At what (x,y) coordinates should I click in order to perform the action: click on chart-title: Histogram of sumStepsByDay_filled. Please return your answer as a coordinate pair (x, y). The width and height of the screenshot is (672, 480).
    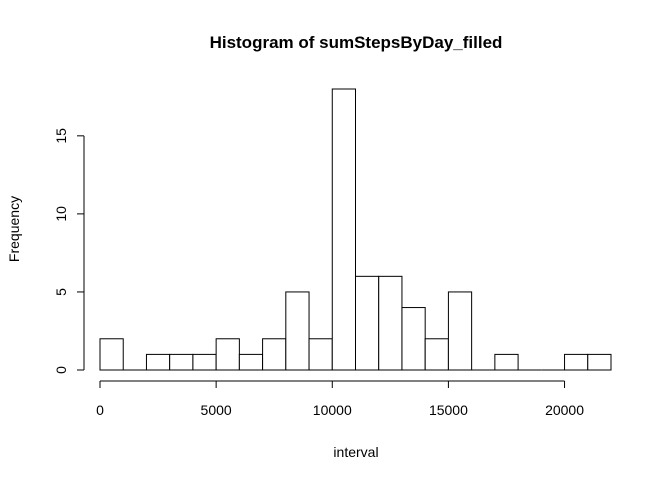
    Looking at the image, I should click on (356, 42).